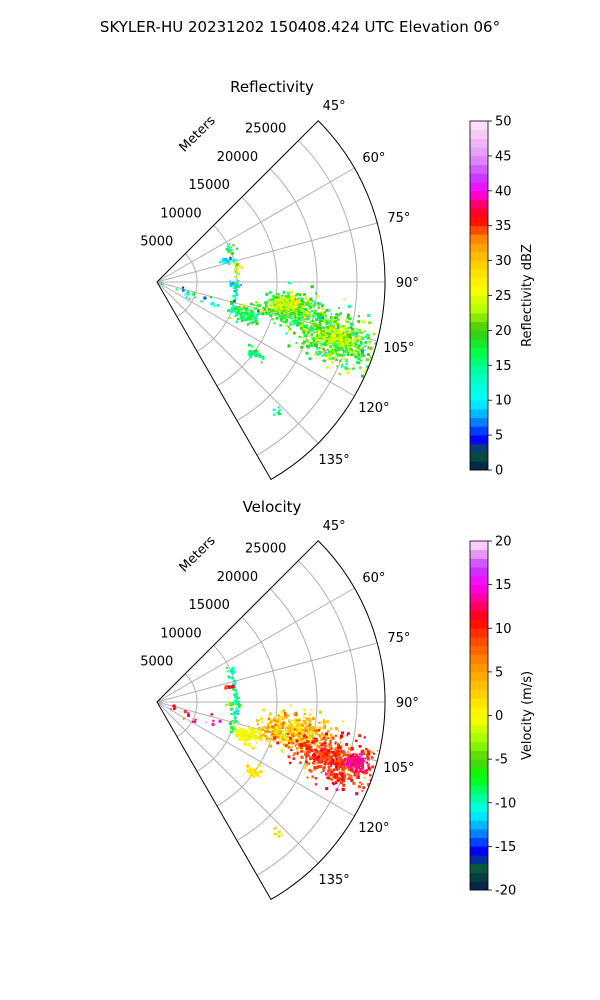 The image size is (600, 1000). What do you see at coordinates (407, 283) in the screenshot?
I see `azimuth-tick-label: 90°` at bounding box center [407, 283].